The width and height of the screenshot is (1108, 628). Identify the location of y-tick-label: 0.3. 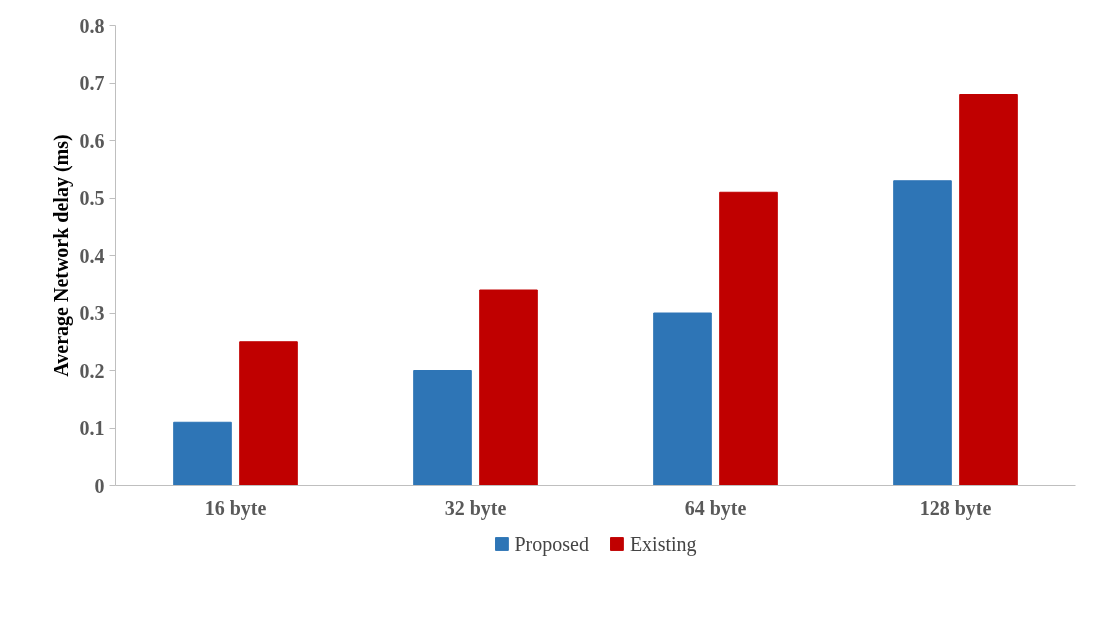
(92, 313).